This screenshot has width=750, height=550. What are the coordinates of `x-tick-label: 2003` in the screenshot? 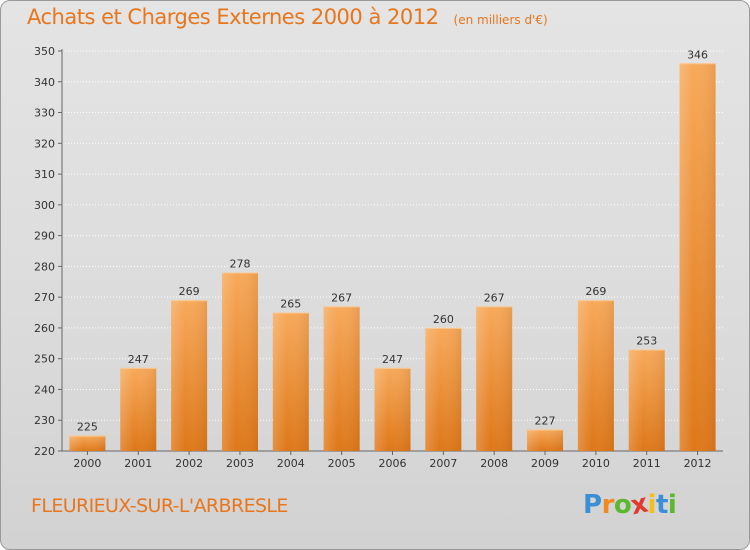 It's located at (240, 463).